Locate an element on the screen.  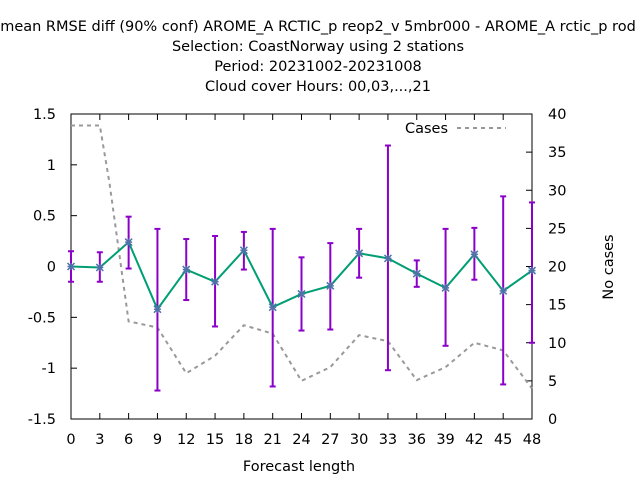
x-tick-label: 18 is located at coordinates (244, 440).